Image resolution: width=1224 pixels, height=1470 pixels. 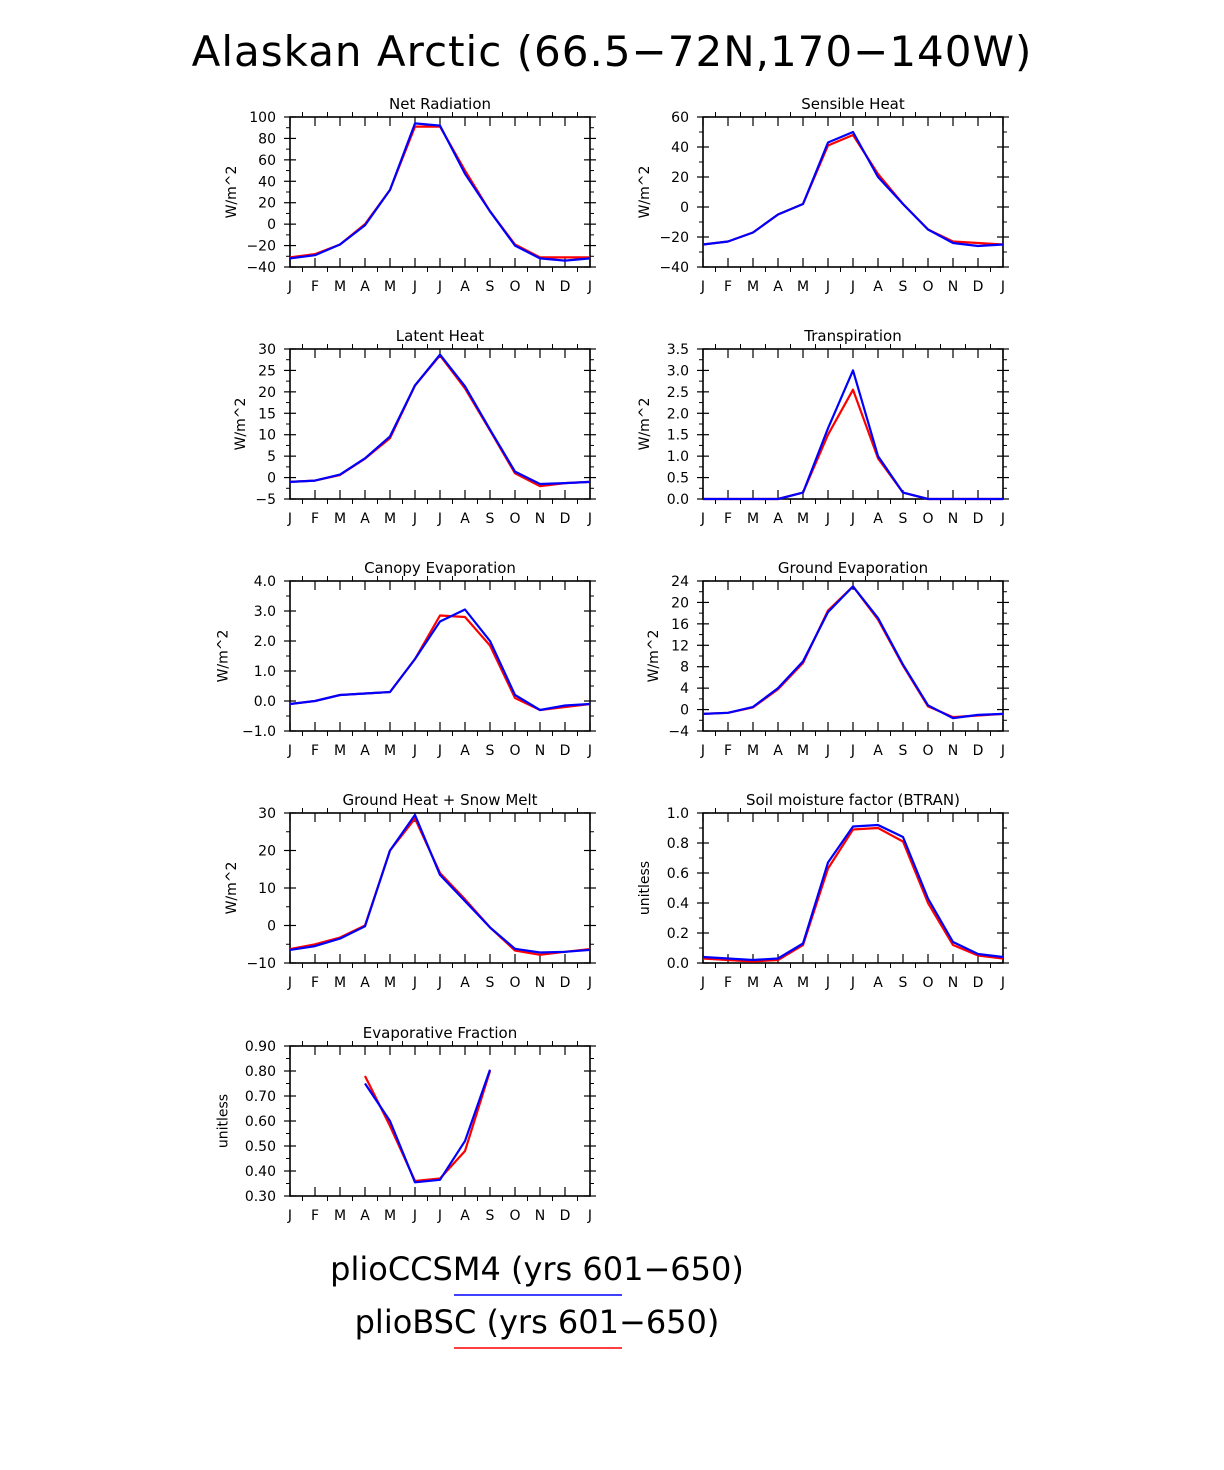 I want to click on panel-title: Latent Heat, so click(x=440, y=336).